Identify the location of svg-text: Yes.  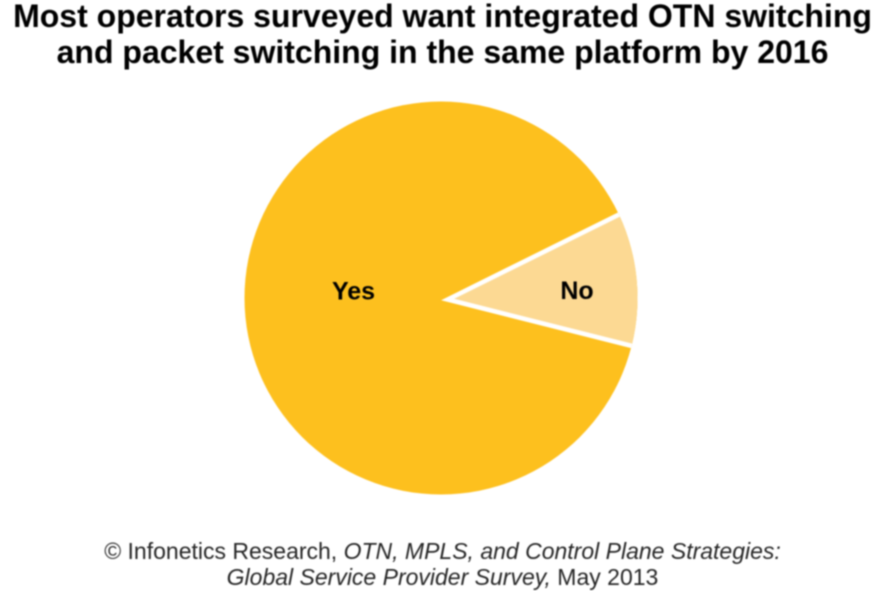
(353, 291).